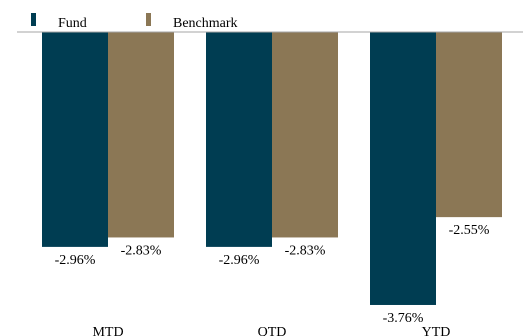 This screenshot has height=336, width=523. I want to click on data-label-fund-ytd: -3.76%, so click(403, 318).